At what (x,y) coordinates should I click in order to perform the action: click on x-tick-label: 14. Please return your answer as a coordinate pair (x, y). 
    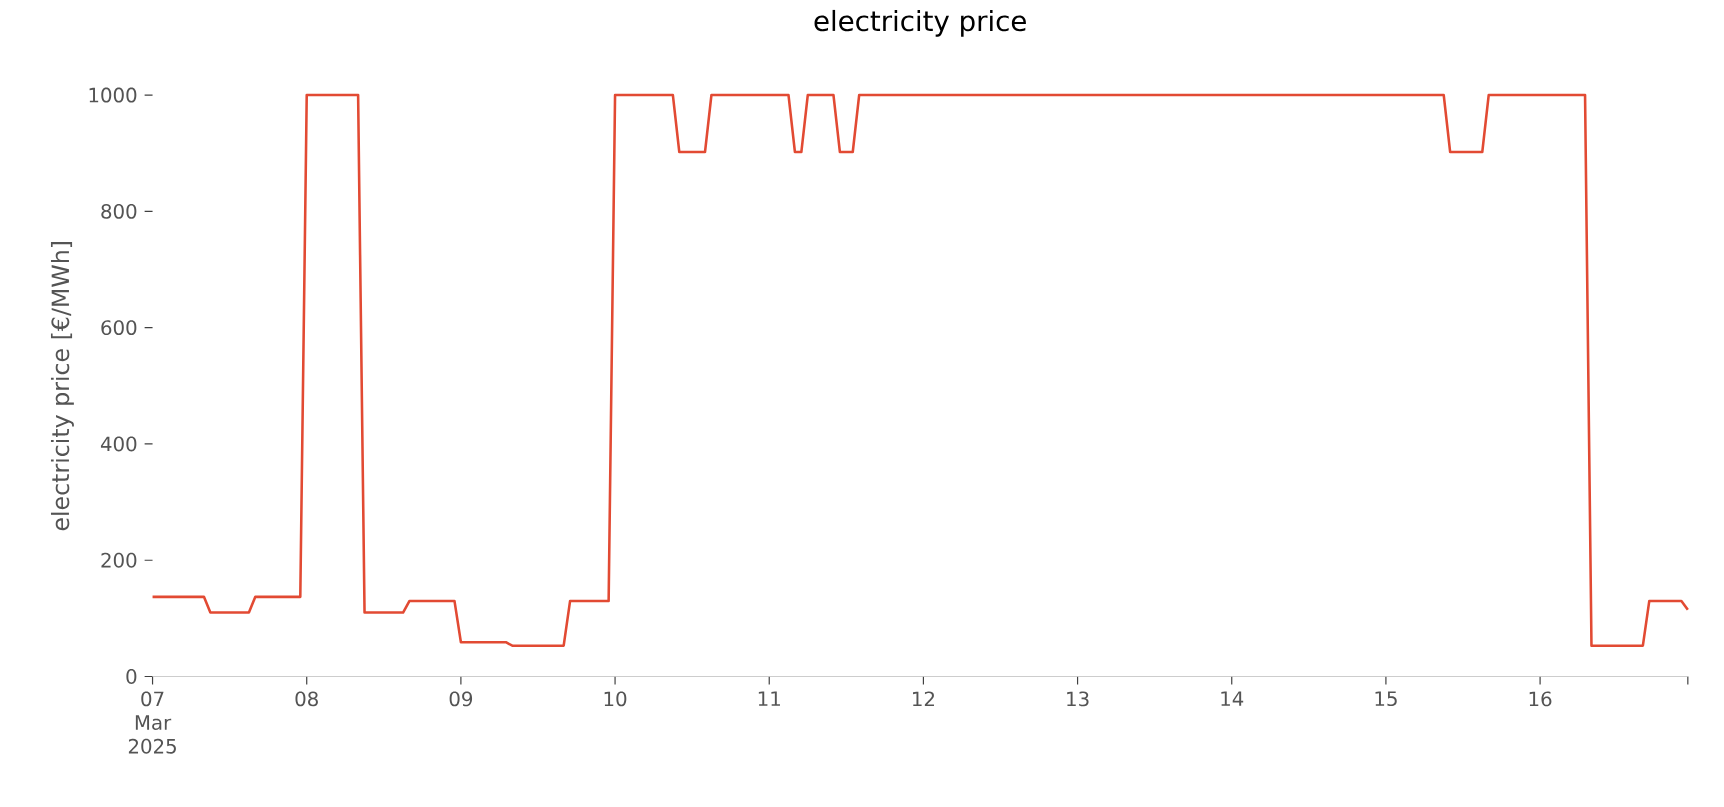
    Looking at the image, I should click on (1232, 698).